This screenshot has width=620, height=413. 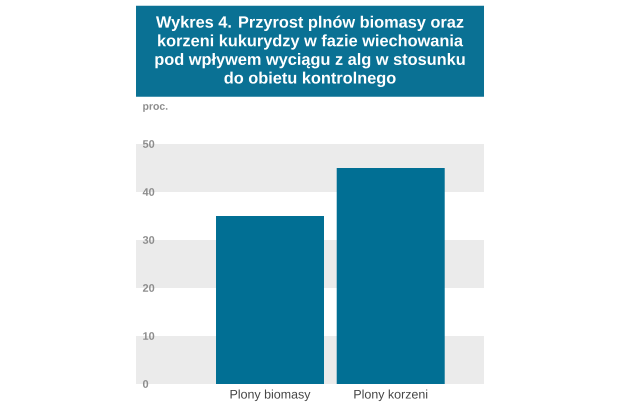 What do you see at coordinates (145, 384) in the screenshot?
I see `y-tick-label: 0` at bounding box center [145, 384].